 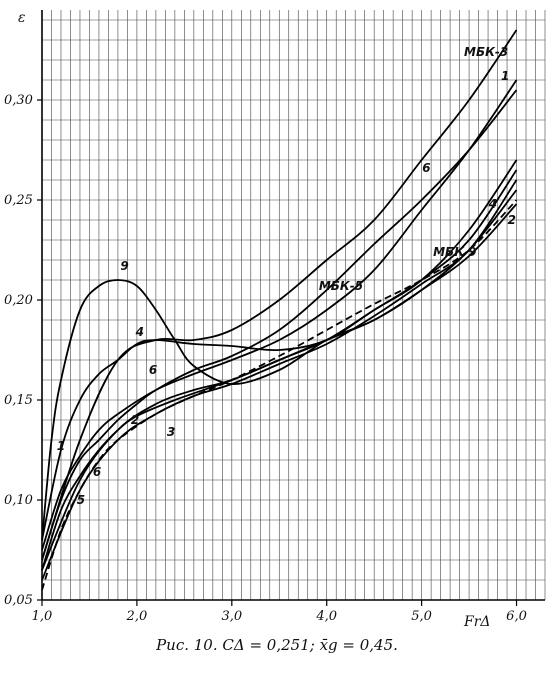 I want to click on x-tick-label: 6,0, so click(x=516, y=616).